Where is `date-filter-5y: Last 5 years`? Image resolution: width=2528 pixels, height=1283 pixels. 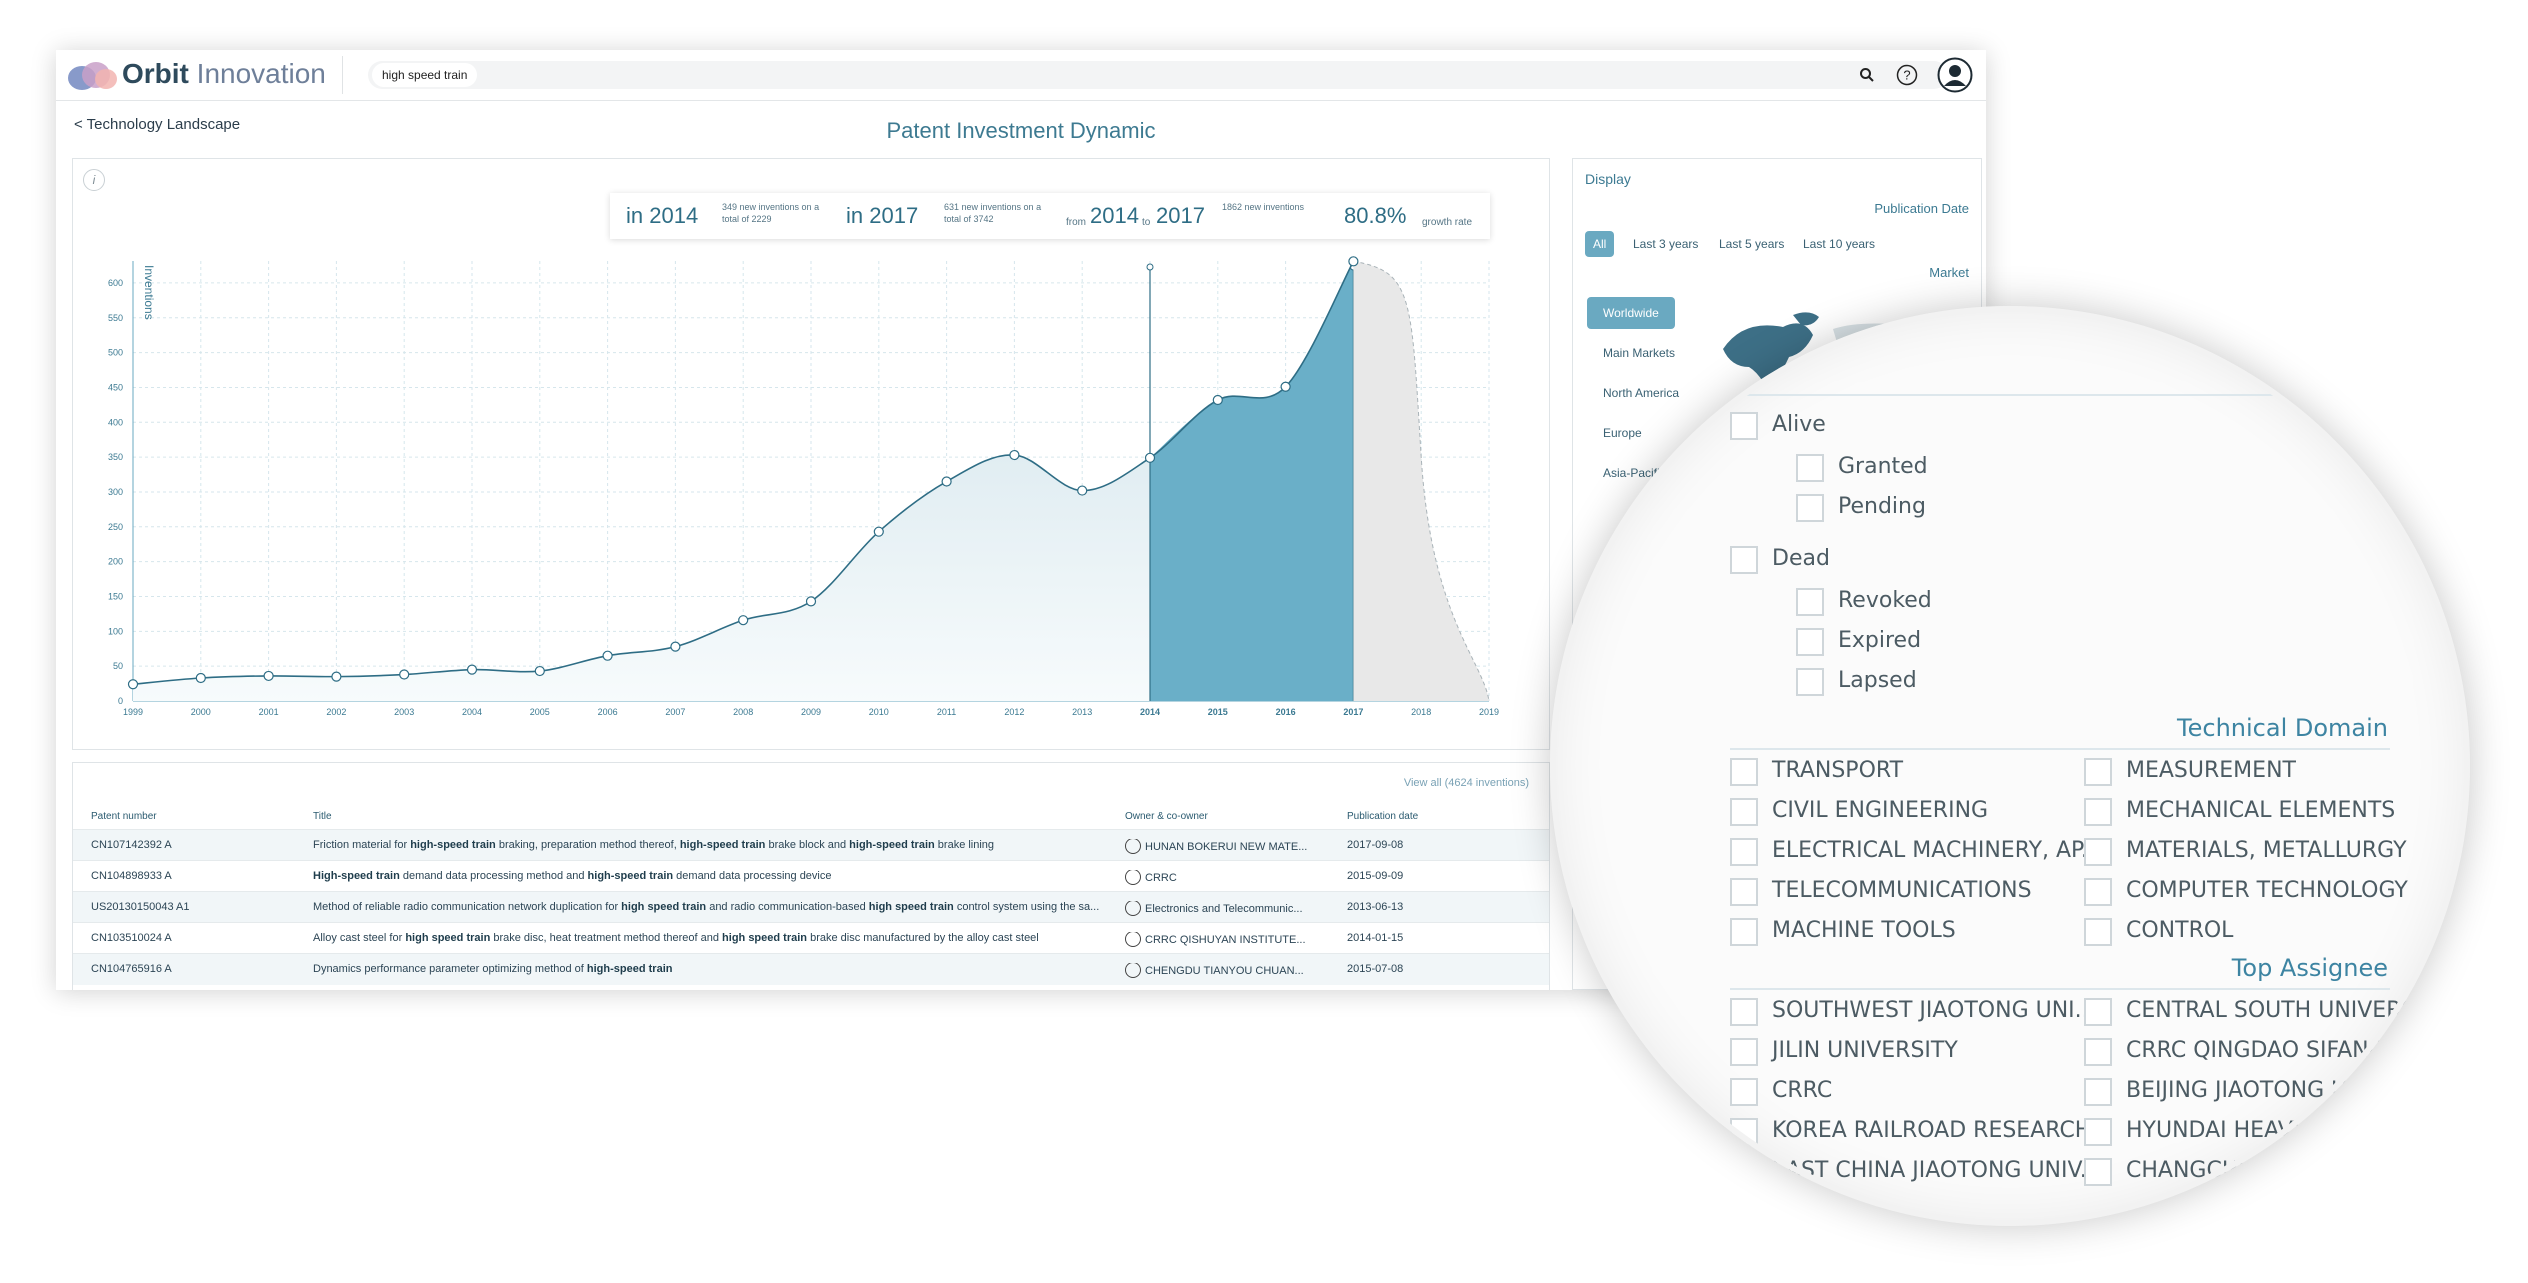 date-filter-5y: Last 5 years is located at coordinates (1751, 244).